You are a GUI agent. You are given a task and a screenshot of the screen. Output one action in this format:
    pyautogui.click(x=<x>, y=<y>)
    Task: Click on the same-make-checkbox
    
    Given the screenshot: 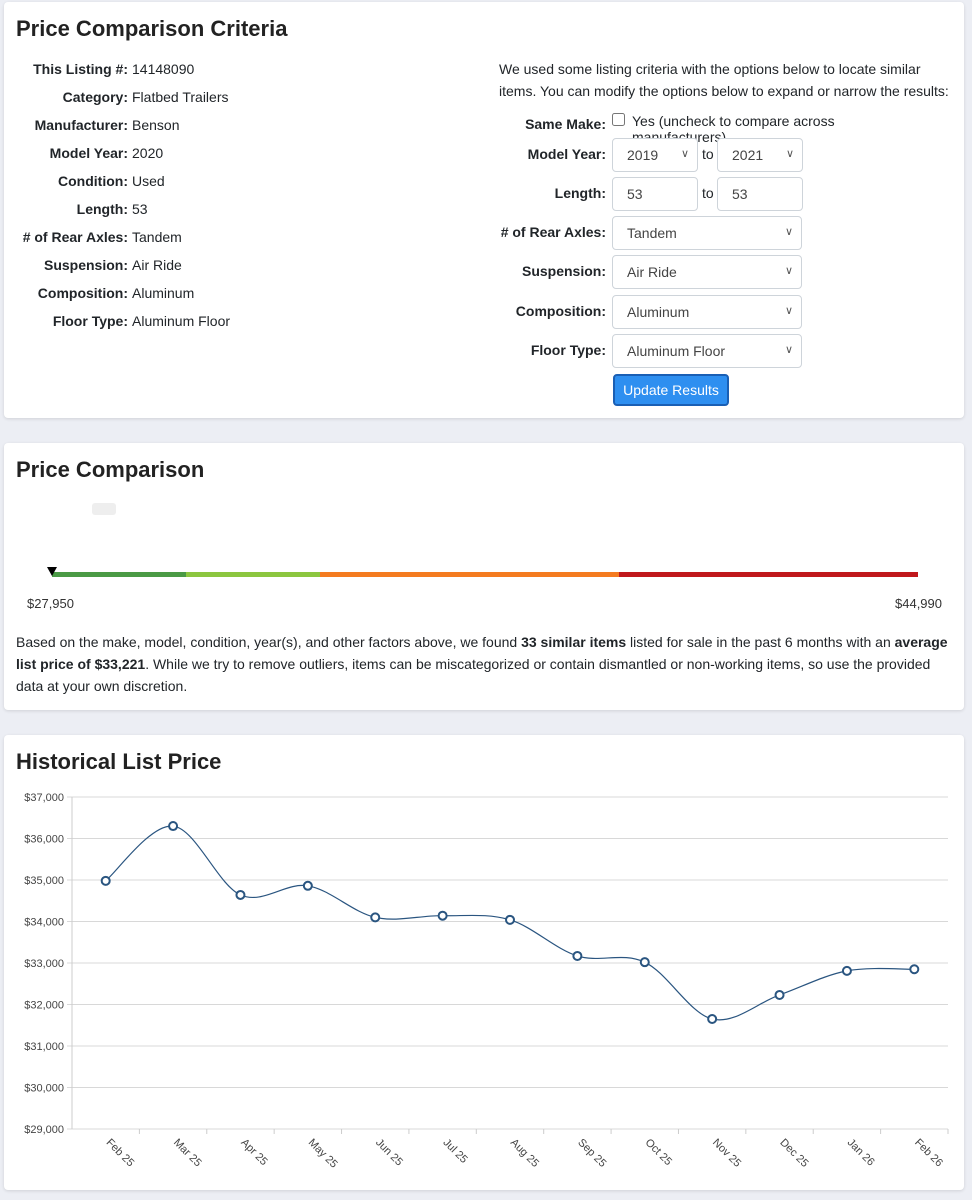 What is the action you would take?
    pyautogui.click(x=618, y=119)
    